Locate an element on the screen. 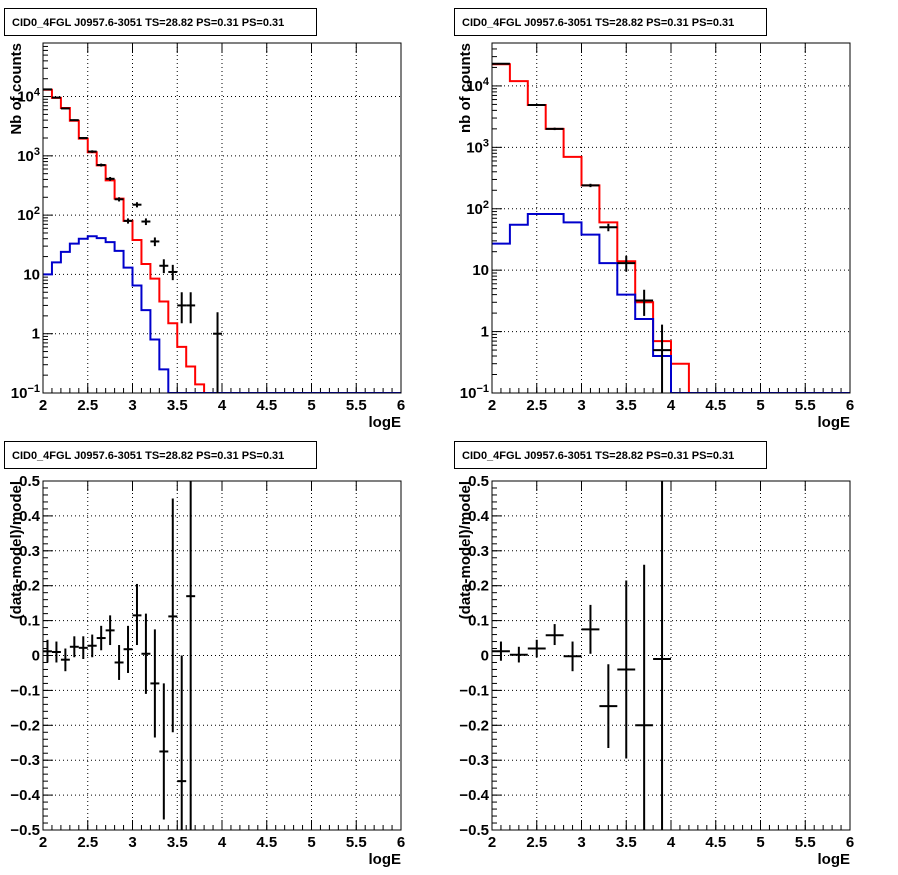 This screenshot has height=875, width=898. y-tick-label: 10 is located at coordinates (31, 274).